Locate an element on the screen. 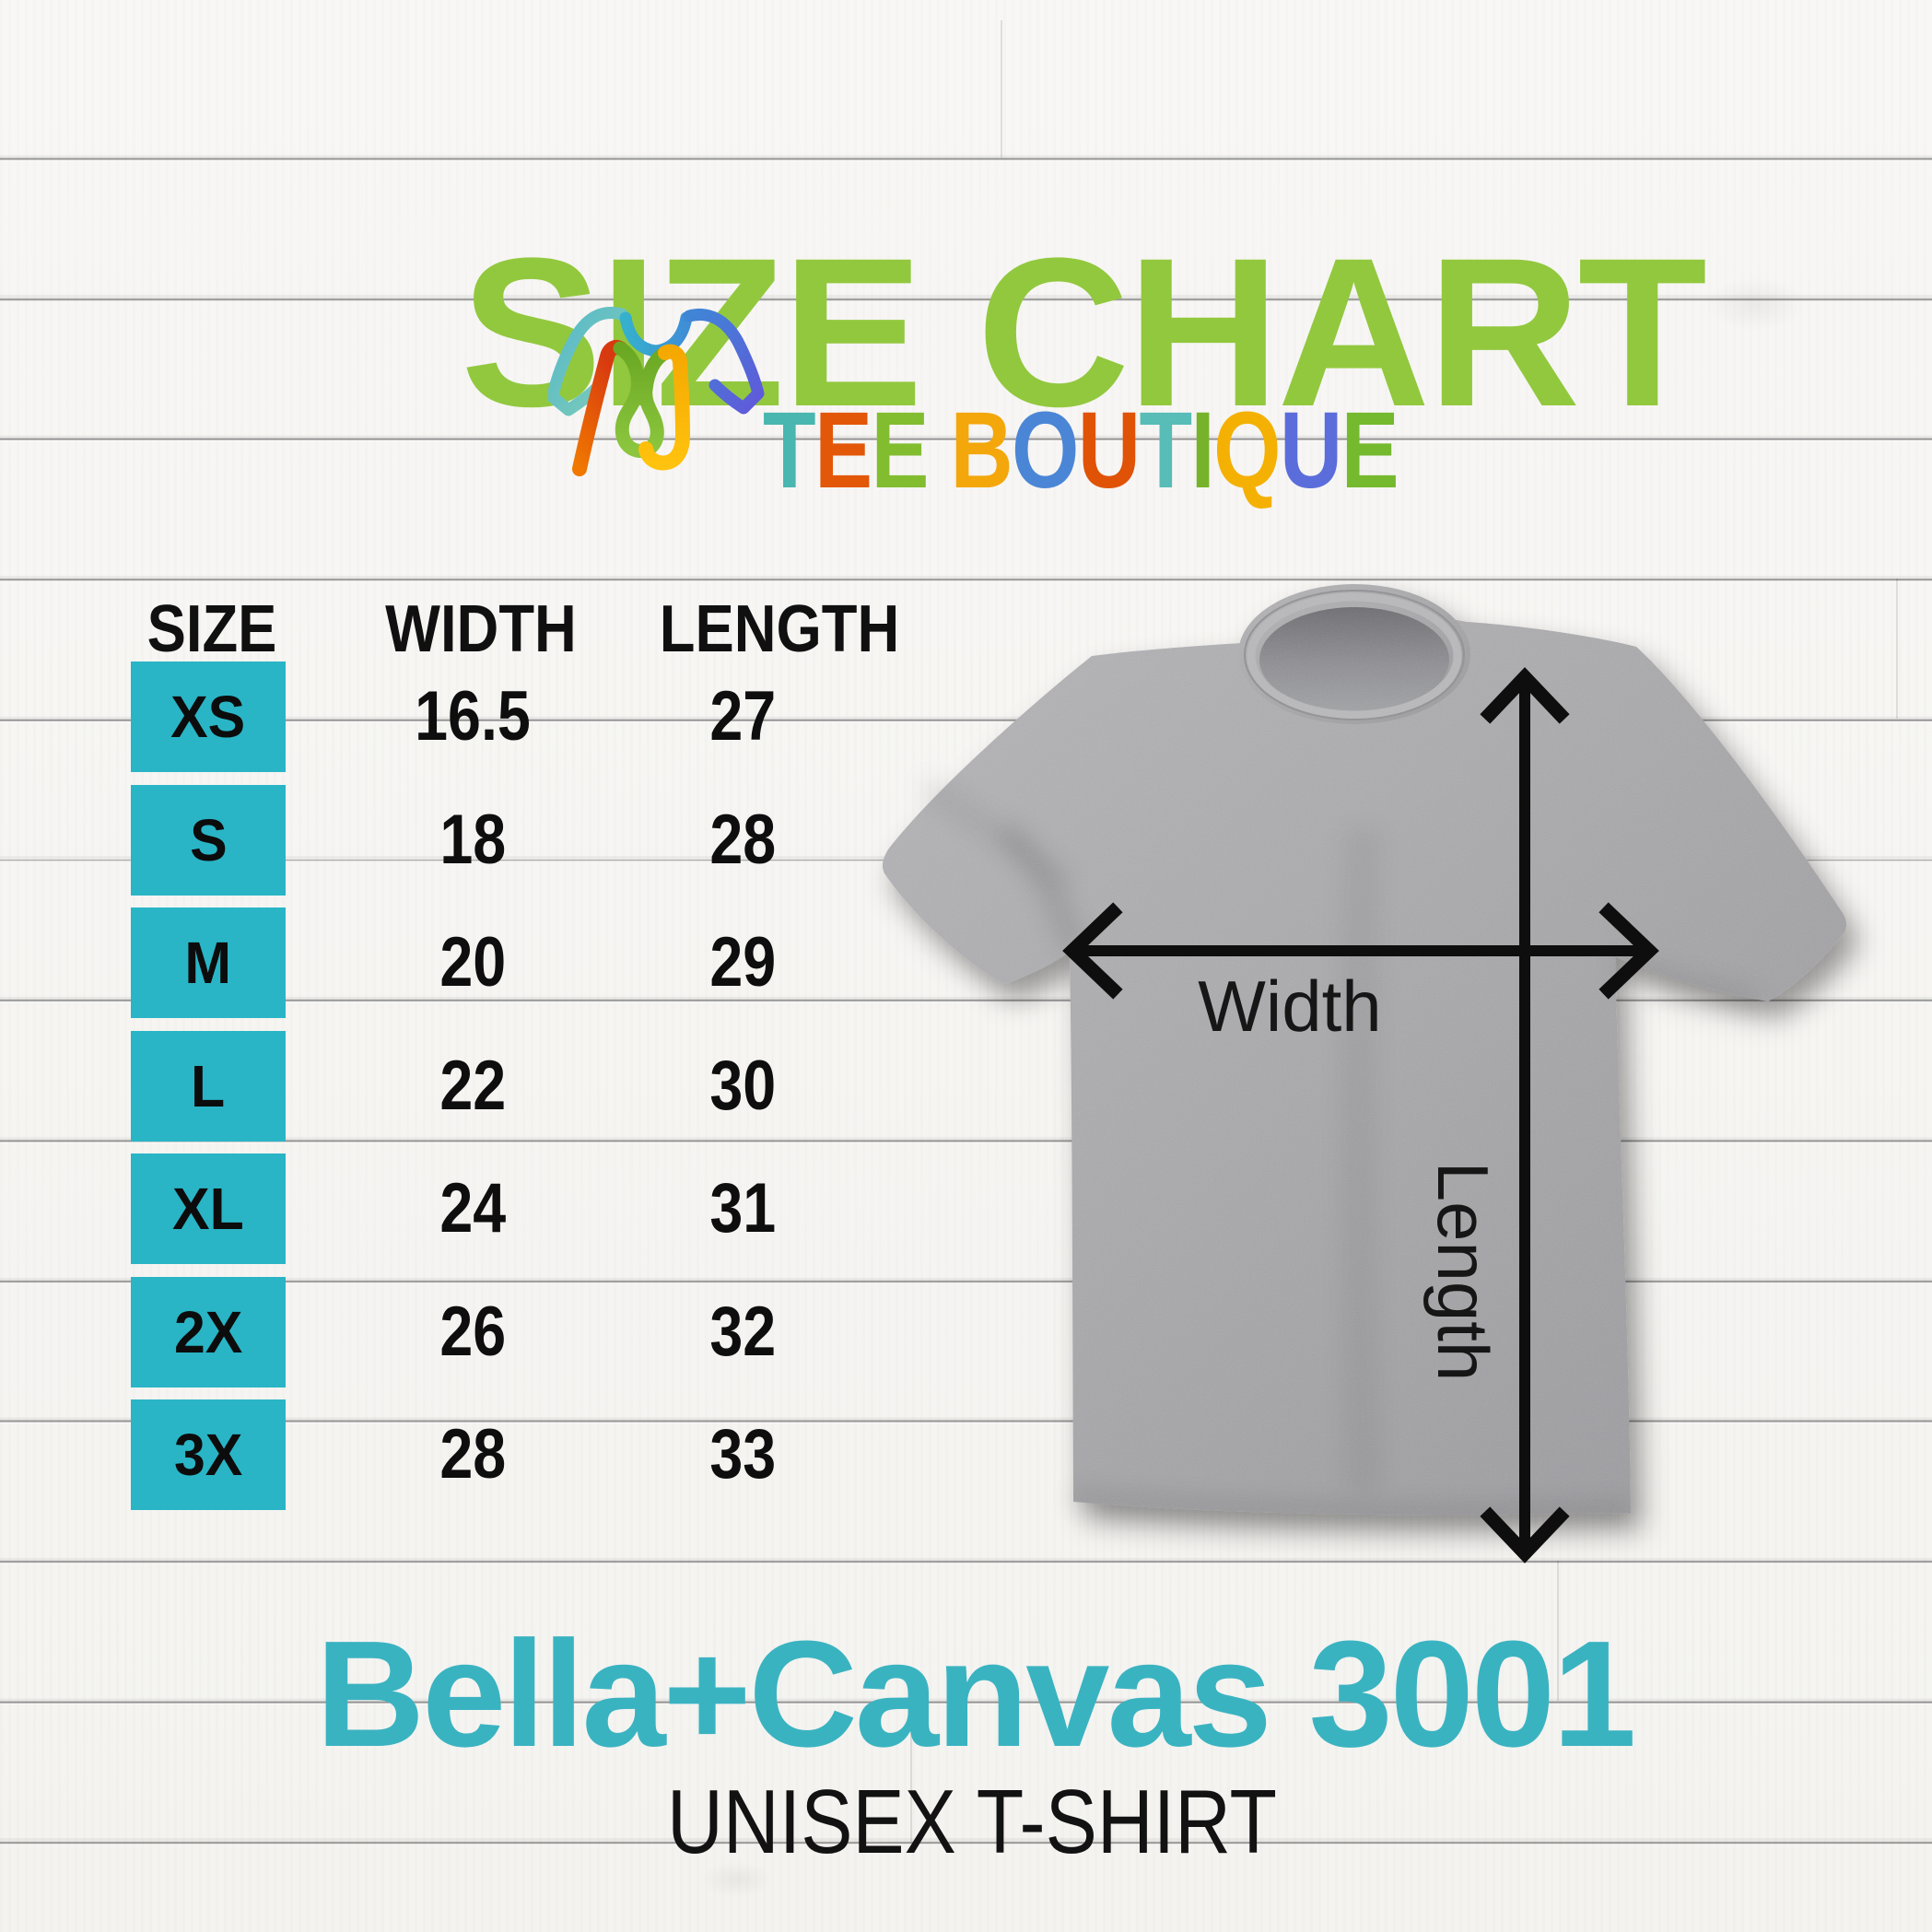  brand-wordmark: TEE BOUTIQUE is located at coordinates (1081, 450).